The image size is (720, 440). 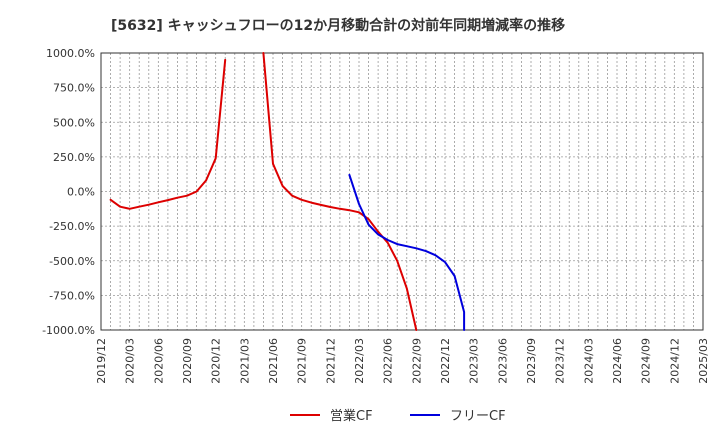 What do you see at coordinates (187, 361) in the screenshot?
I see `x-tick-label: 2020/09` at bounding box center [187, 361].